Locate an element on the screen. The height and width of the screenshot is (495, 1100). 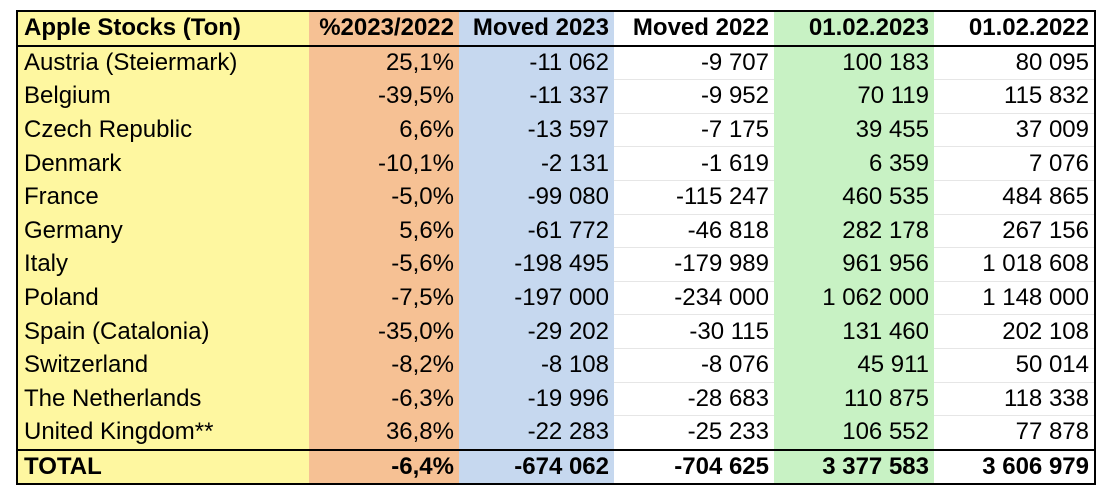
cell-moved-2023: -11 062 is located at coordinates (536, 62).